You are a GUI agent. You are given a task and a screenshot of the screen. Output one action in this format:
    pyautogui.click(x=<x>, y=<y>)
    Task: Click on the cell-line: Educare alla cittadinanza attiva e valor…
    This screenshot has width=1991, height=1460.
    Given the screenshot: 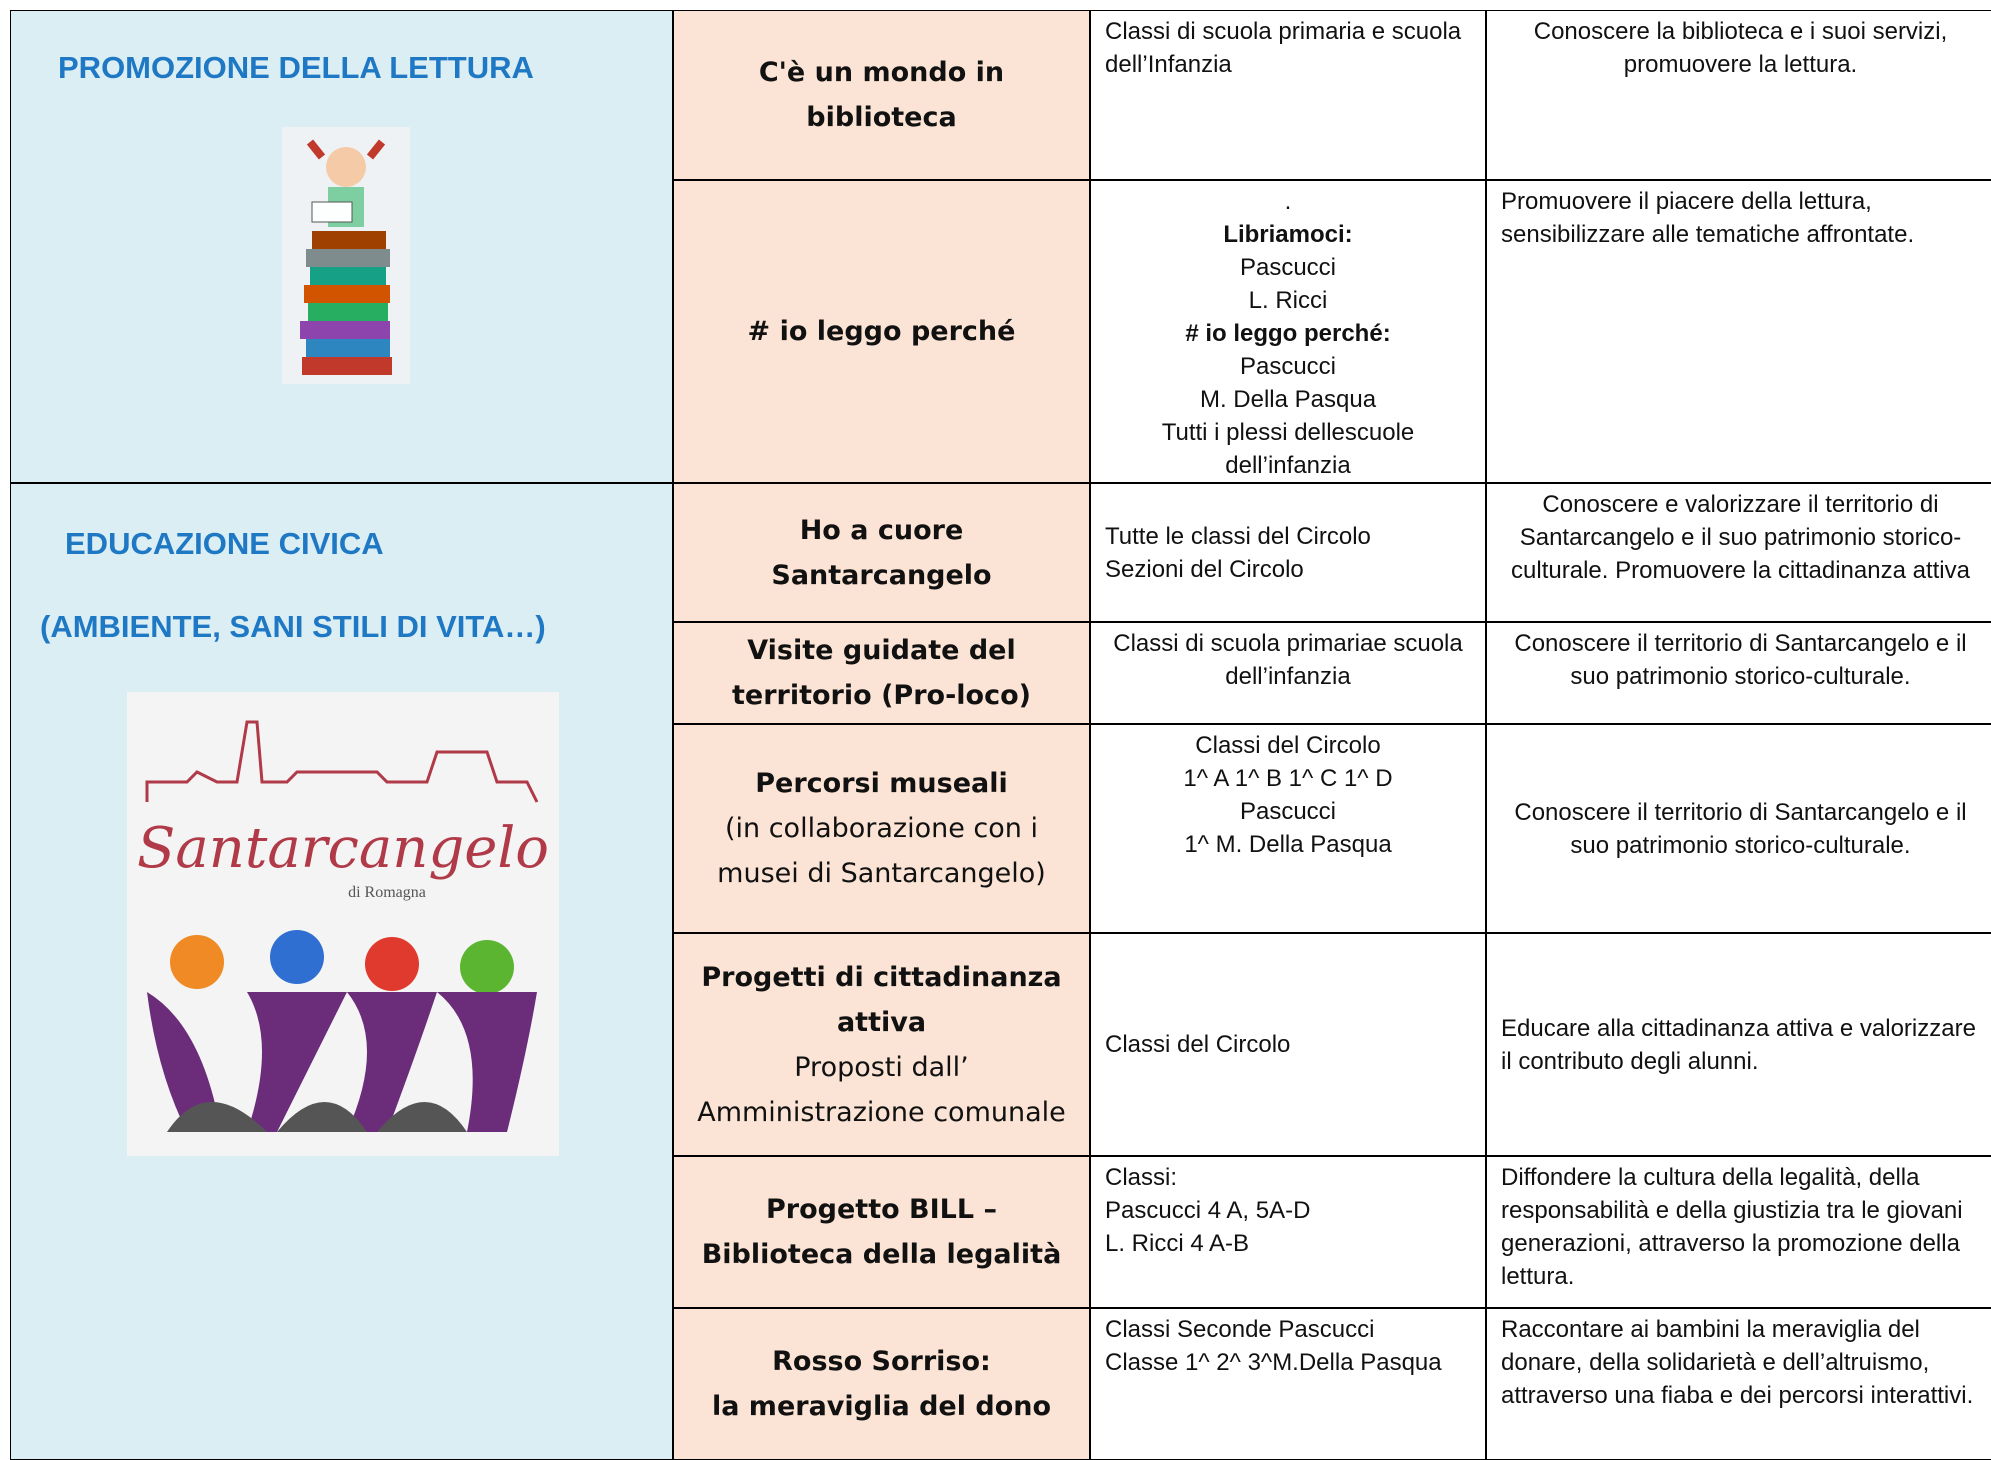 What is the action you would take?
    pyautogui.click(x=1738, y=1044)
    